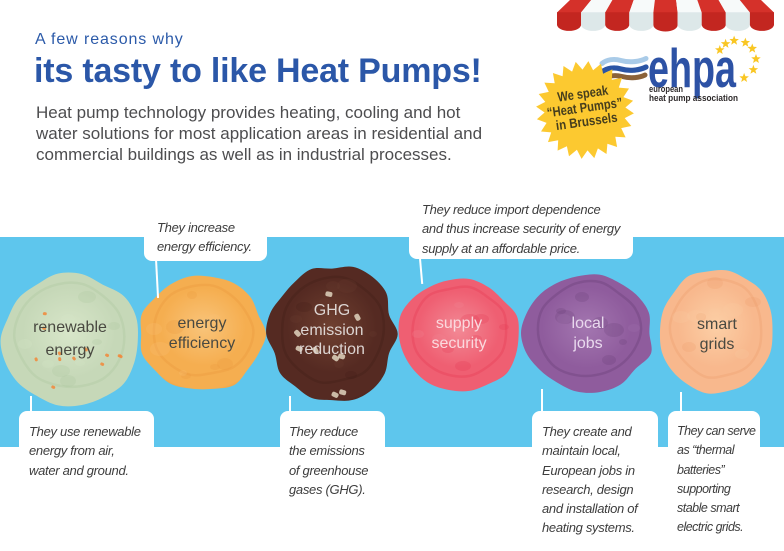  Describe the element at coordinates (666, 89) in the screenshot. I see `svg-text: european` at that location.